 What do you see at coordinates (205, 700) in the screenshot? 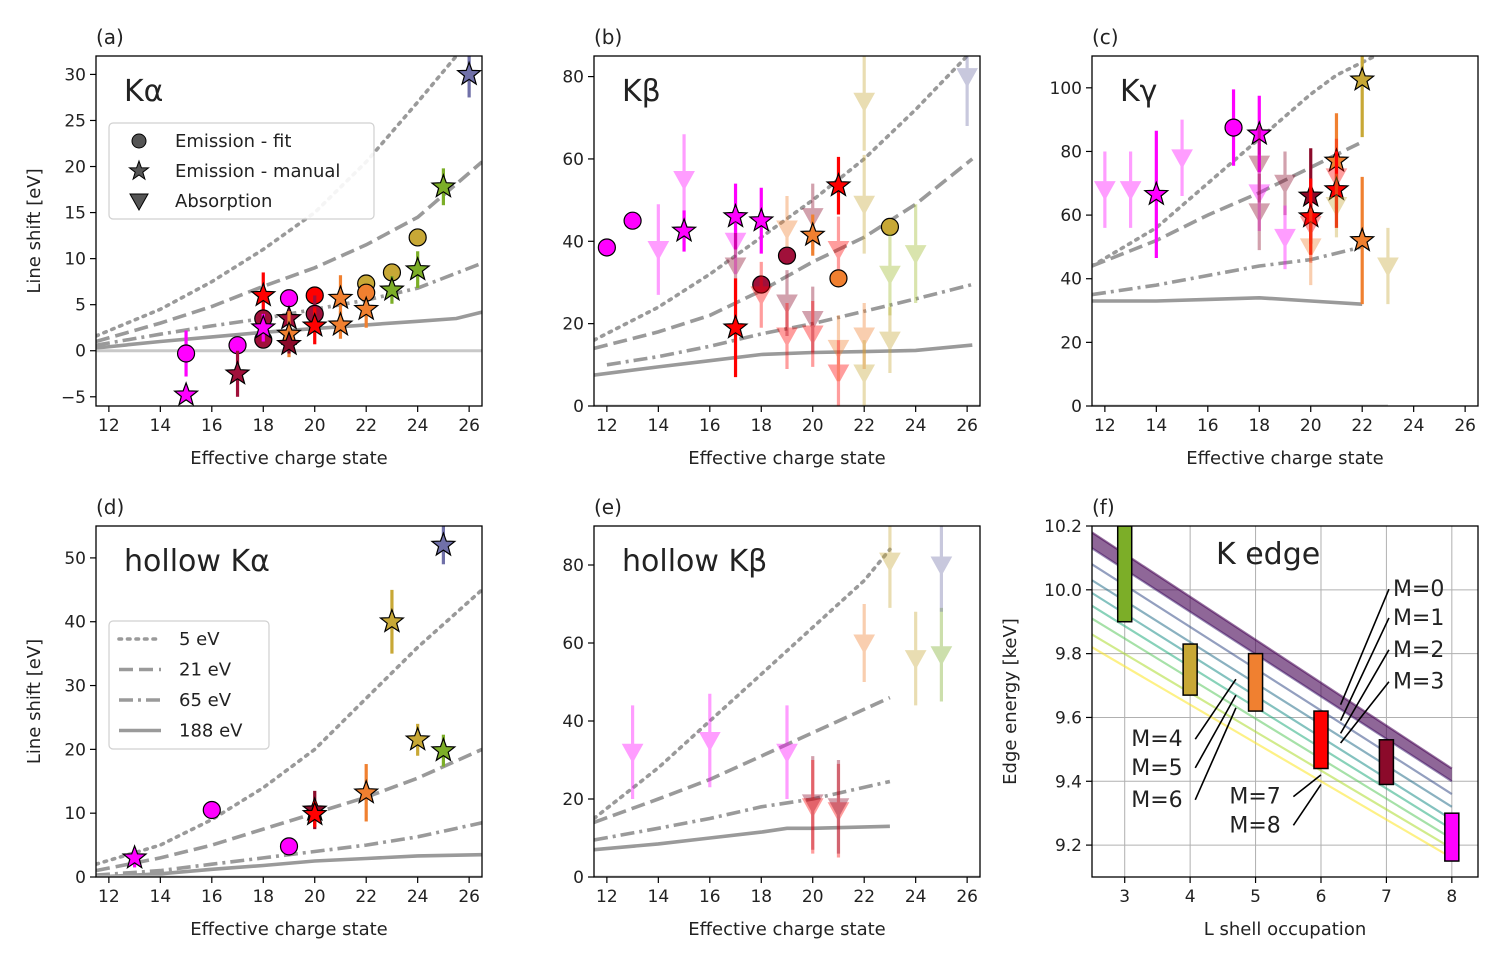
I see `legend-label: 65 eV` at bounding box center [205, 700].